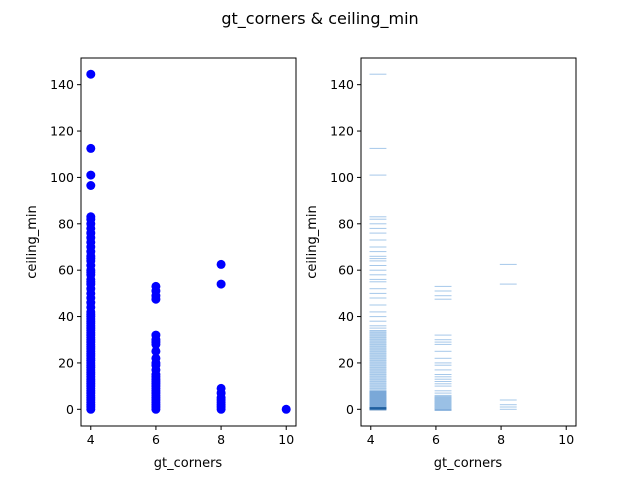  Describe the element at coordinates (319, 19) in the screenshot. I see `figure-title: gt_corners & ceiling_min` at that location.